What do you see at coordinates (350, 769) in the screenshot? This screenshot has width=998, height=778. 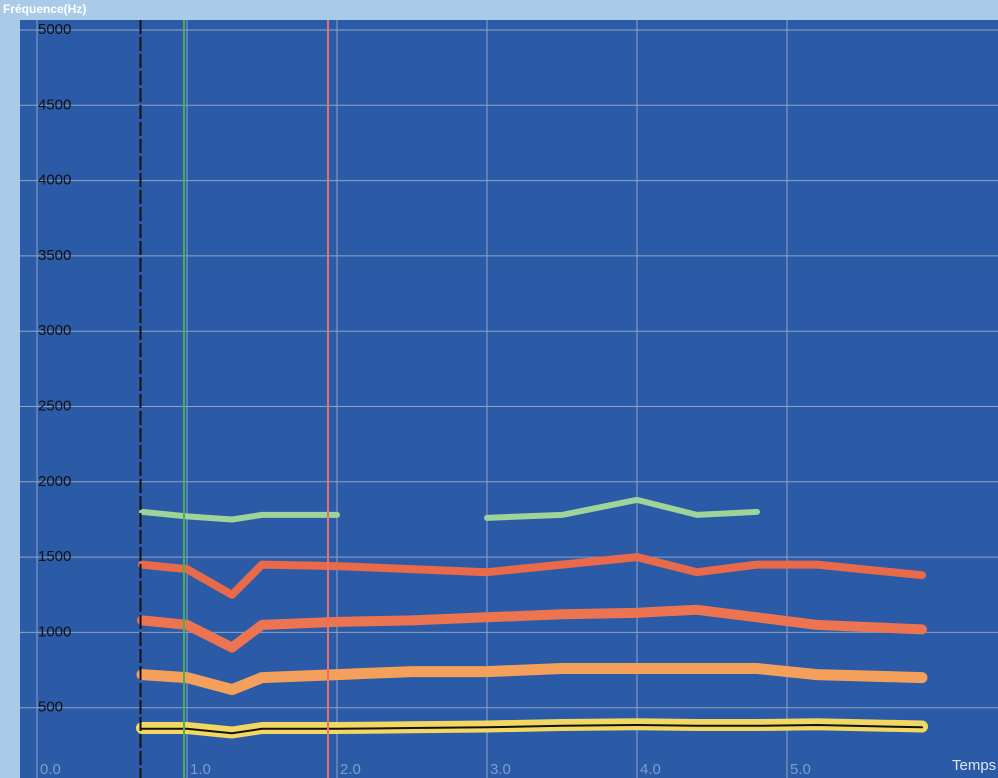 I see `x-tick-label: 2.0` at bounding box center [350, 769].